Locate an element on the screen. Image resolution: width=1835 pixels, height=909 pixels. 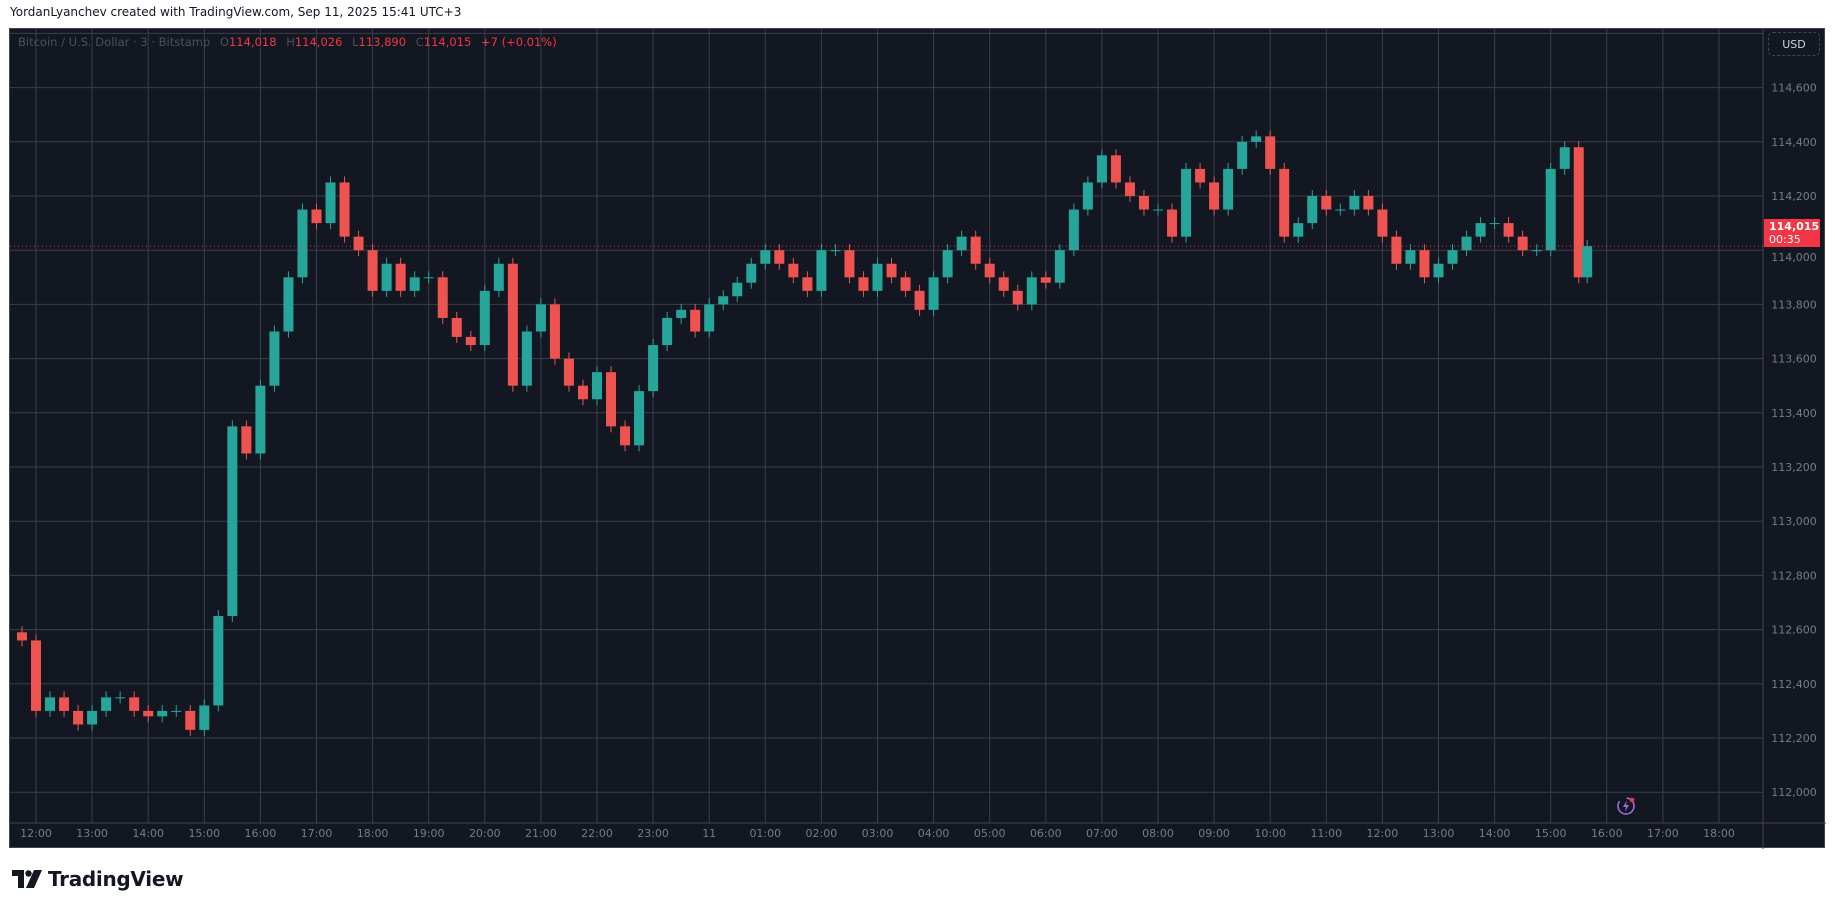
last-price-label: 114,015 00:35 is located at coordinates (1792, 233).